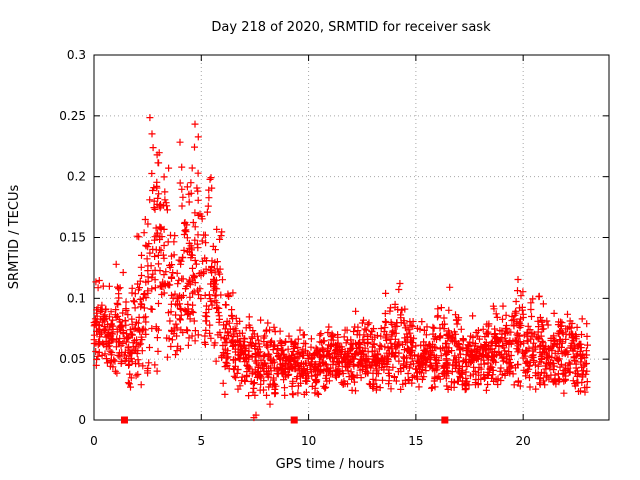 This screenshot has height=480, width=640. I want to click on x-tick-label: 0, so click(94, 441).